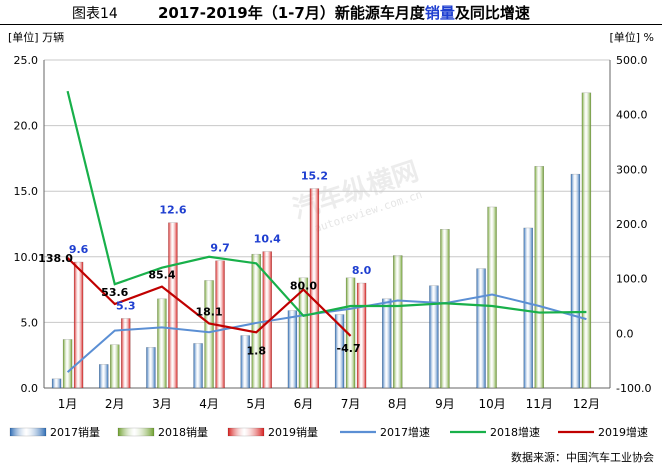  I want to click on data-source: 数据来源：中国汽车工业协会, so click(582, 457).